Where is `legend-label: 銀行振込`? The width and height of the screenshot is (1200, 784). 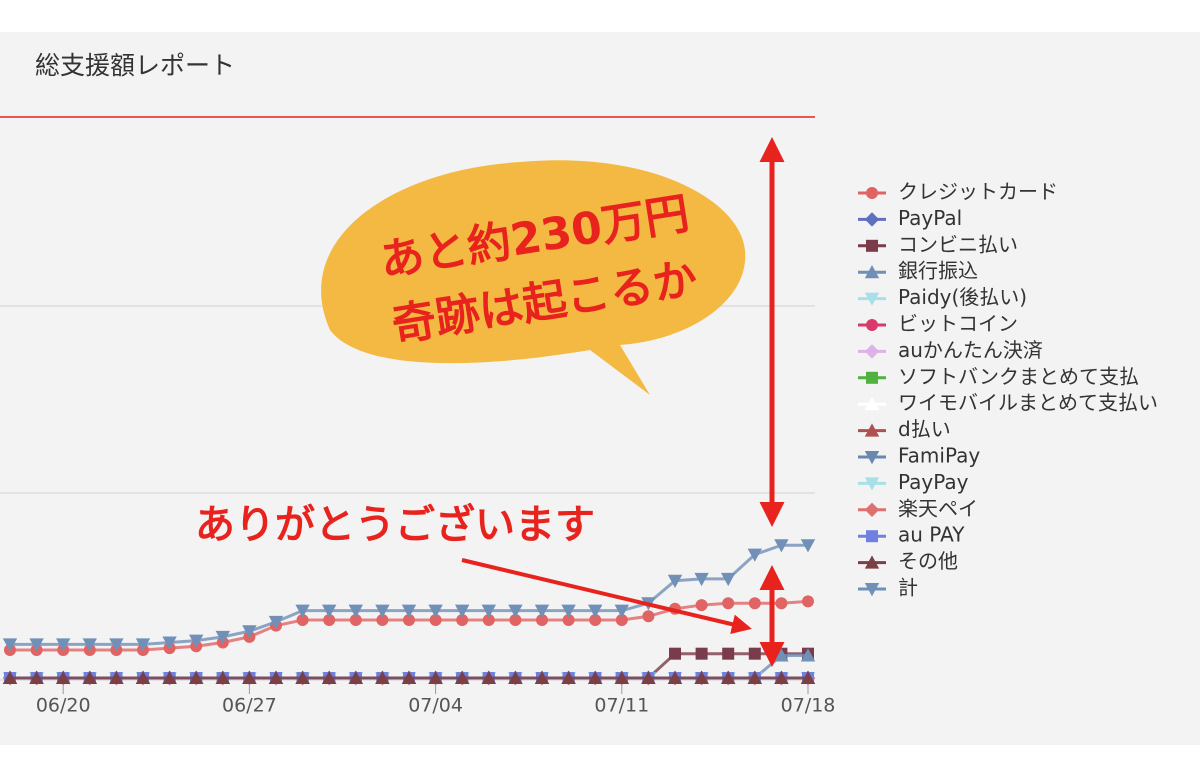 legend-label: 銀行振込 is located at coordinates (938, 271).